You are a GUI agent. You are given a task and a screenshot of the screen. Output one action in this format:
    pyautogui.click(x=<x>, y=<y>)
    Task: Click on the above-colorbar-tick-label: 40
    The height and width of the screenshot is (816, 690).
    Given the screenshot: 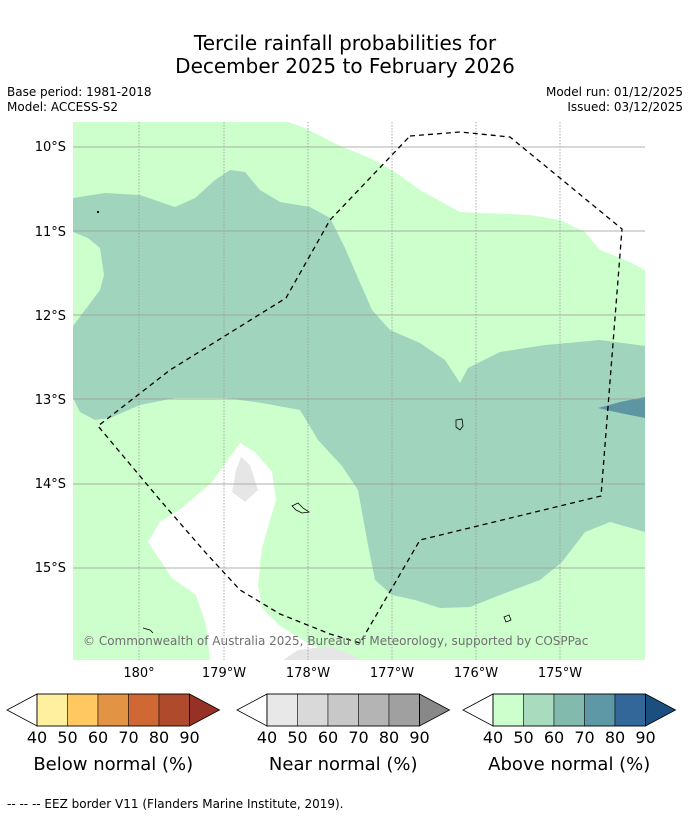 What is the action you would take?
    pyautogui.click(x=493, y=737)
    